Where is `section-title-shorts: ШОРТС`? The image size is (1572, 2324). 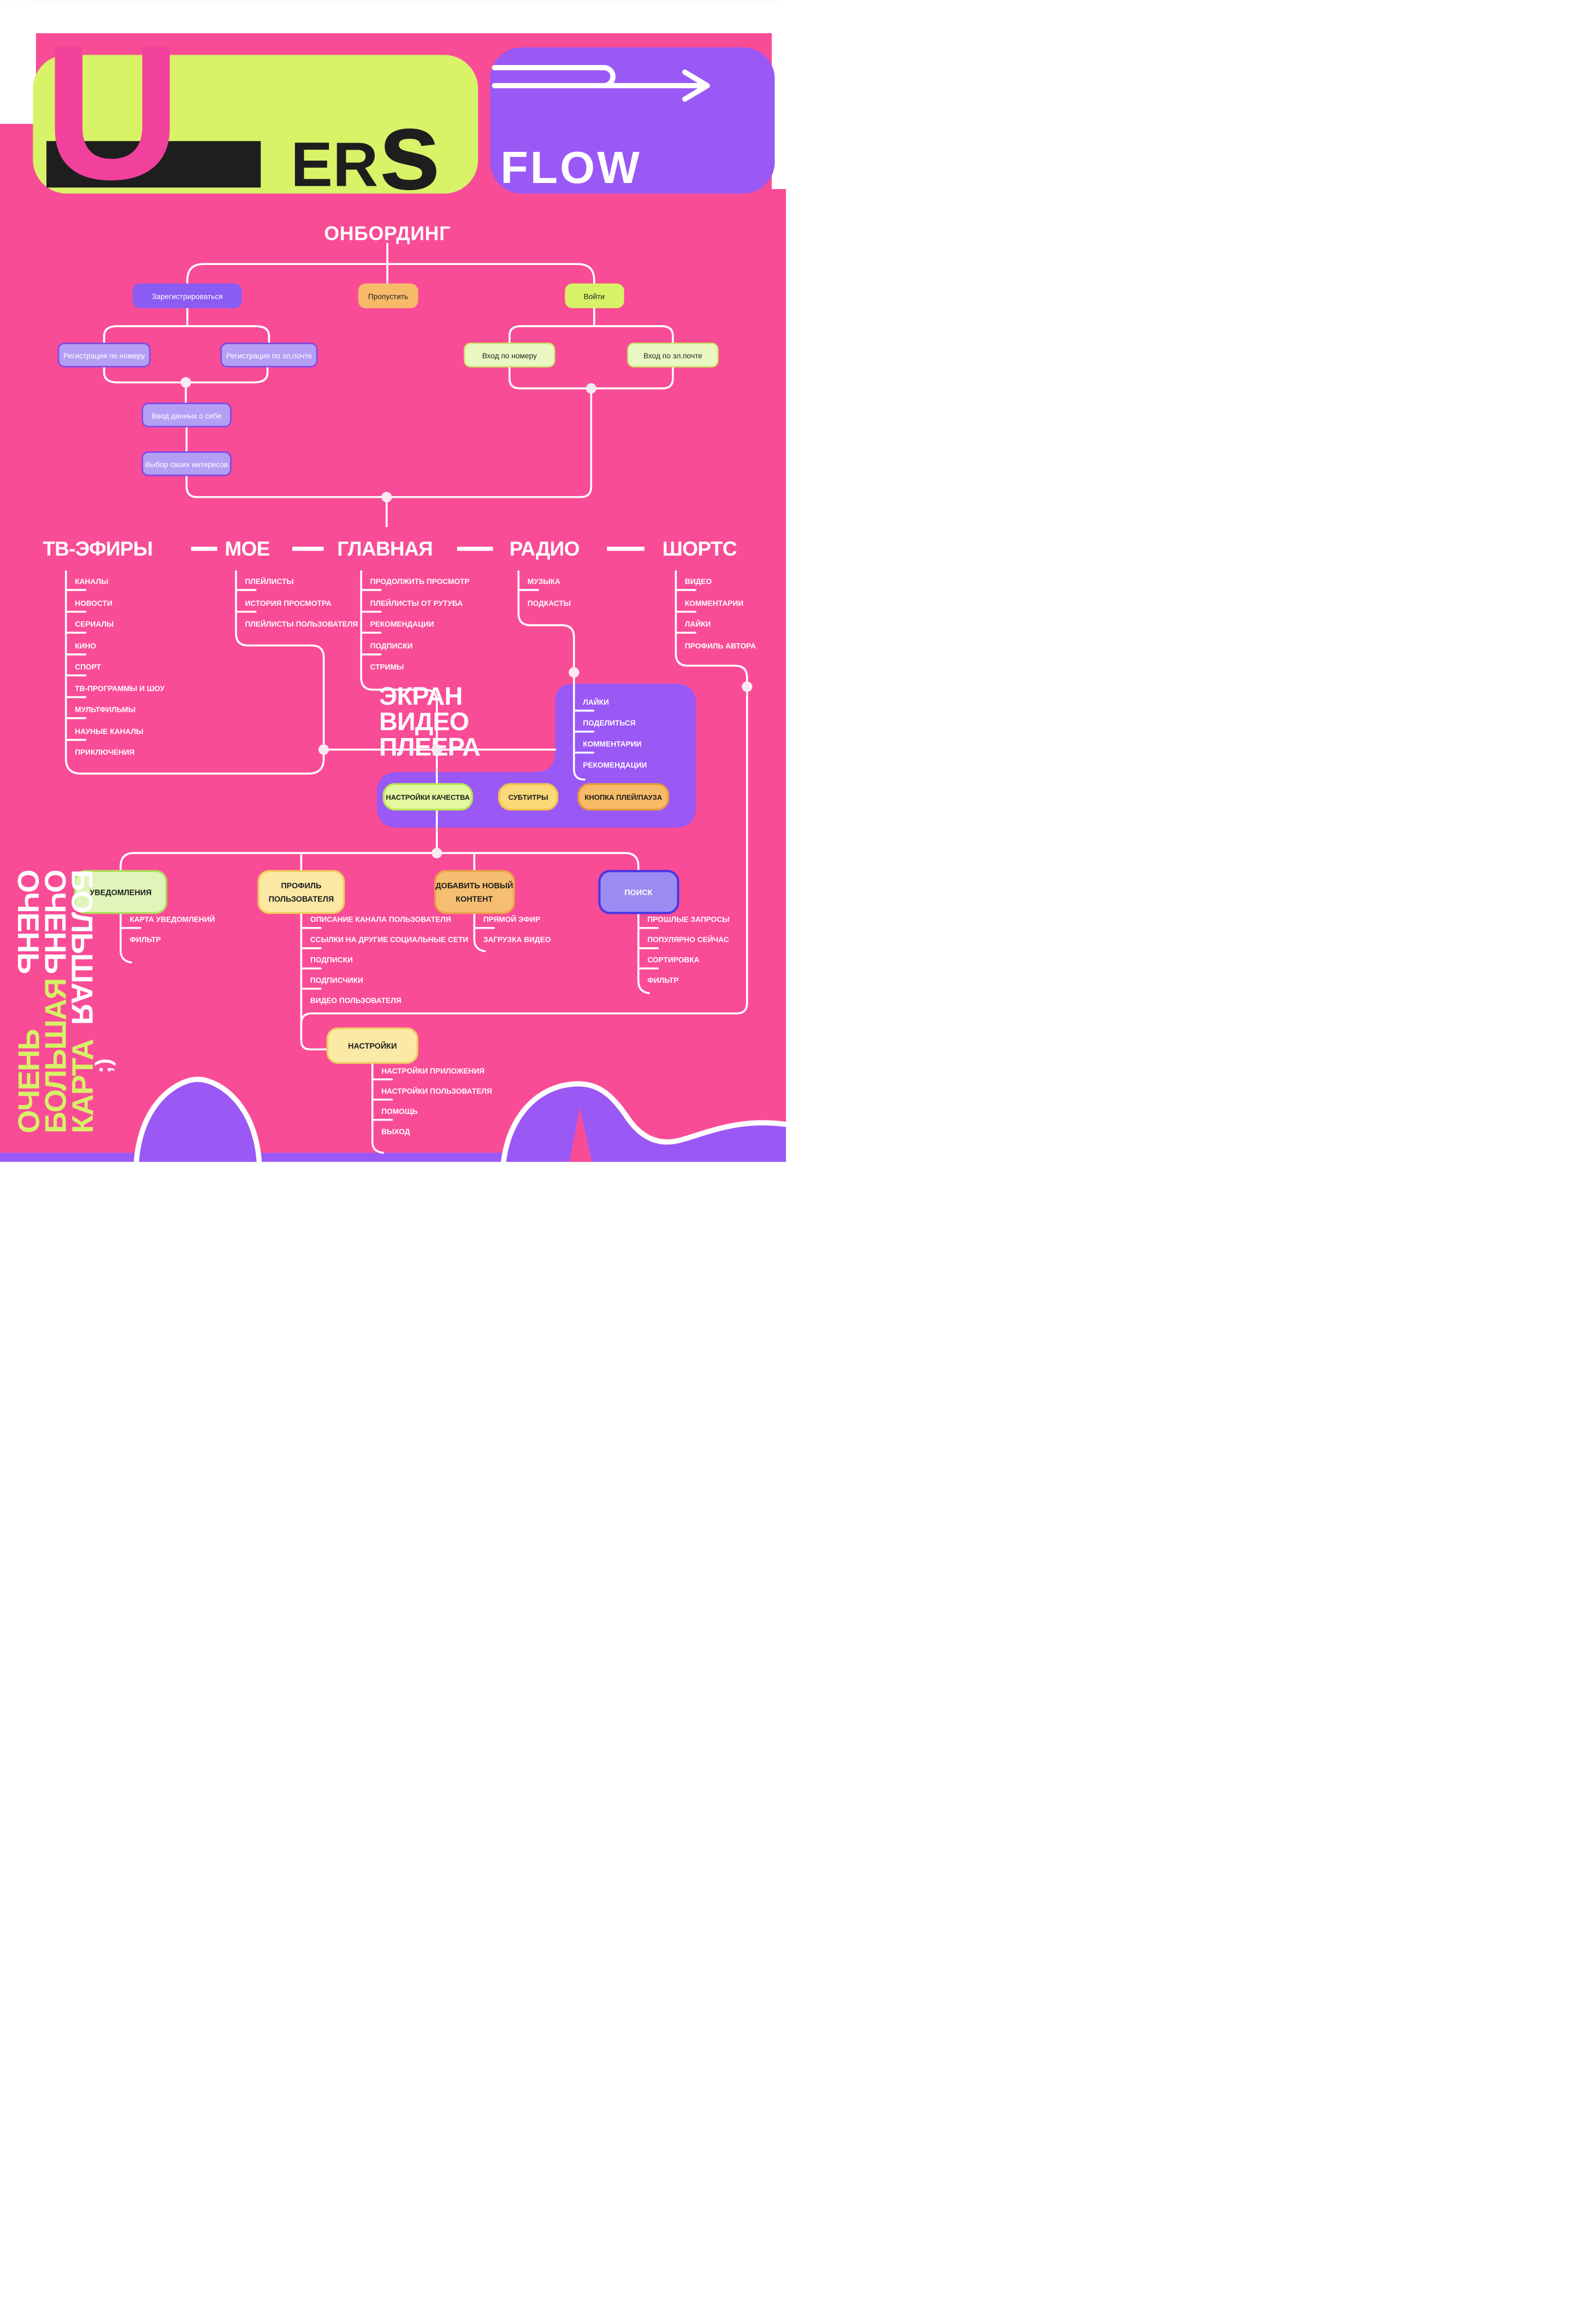 section-title-shorts: ШОРТС is located at coordinates (700, 549).